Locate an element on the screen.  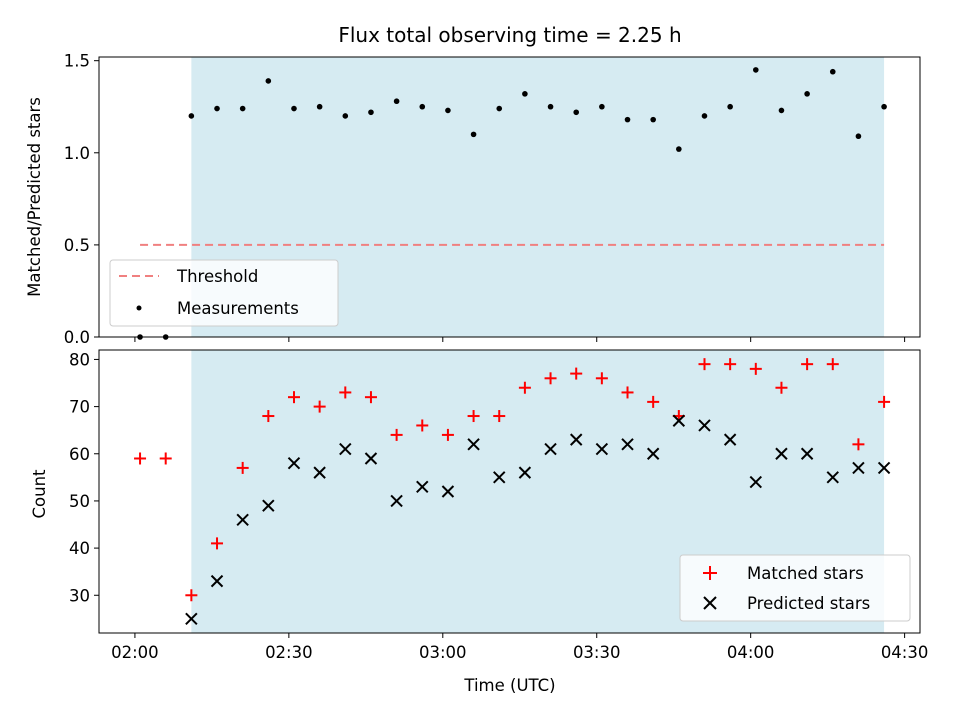
legend-matched-swatch is located at coordinates (710, 573).